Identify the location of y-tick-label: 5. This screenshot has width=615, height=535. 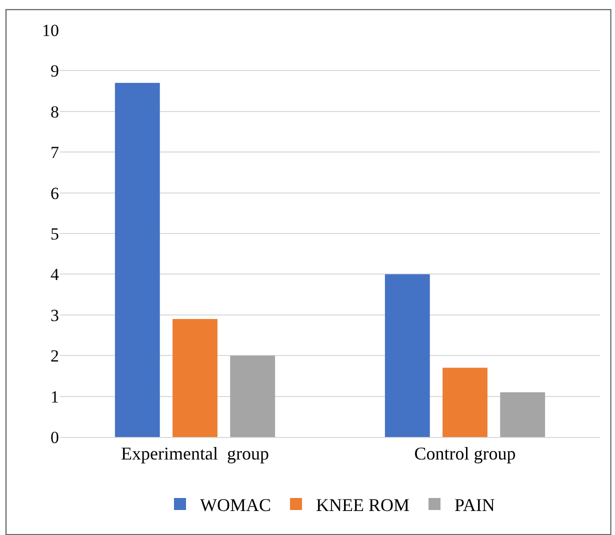
(54, 234).